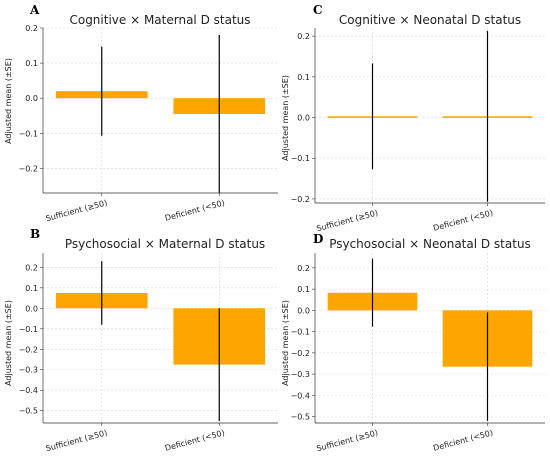  What do you see at coordinates (303, 289) in the screenshot?
I see `panel-d-ytick-label: 0.1` at bounding box center [303, 289].